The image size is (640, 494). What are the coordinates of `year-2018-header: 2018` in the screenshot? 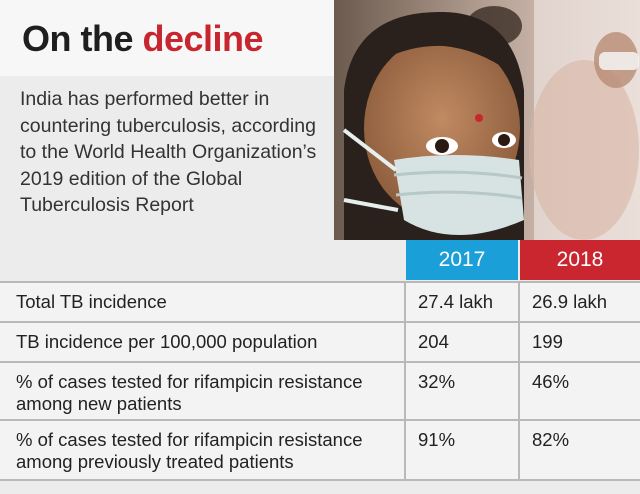 It's located at (580, 260).